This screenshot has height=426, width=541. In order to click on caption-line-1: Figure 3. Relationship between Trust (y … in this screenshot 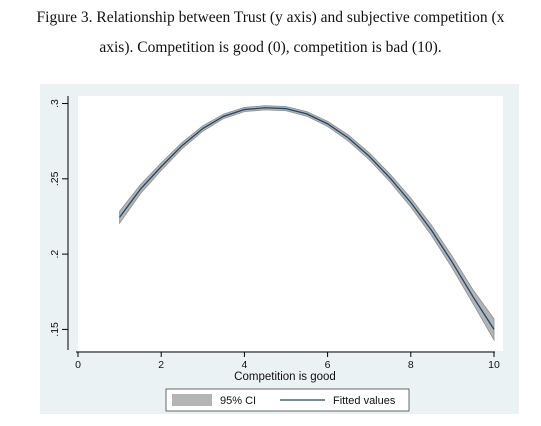, I will do `click(270, 17)`.